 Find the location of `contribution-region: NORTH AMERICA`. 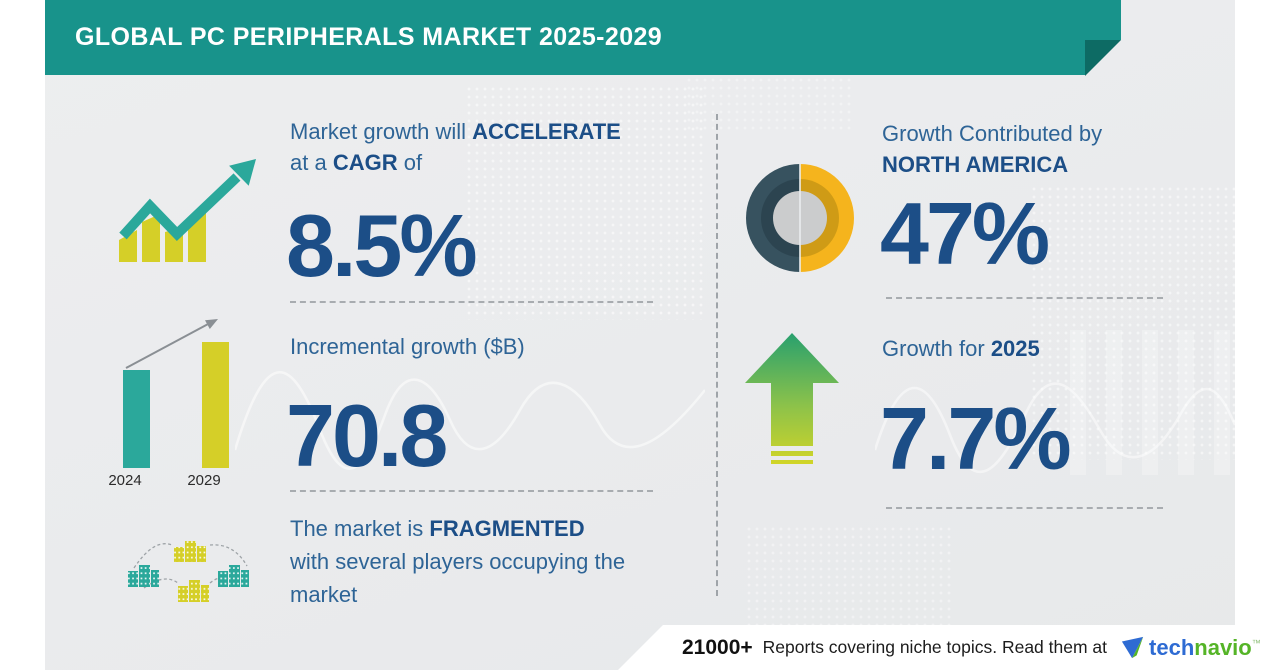

contribution-region: NORTH AMERICA is located at coordinates (975, 164).